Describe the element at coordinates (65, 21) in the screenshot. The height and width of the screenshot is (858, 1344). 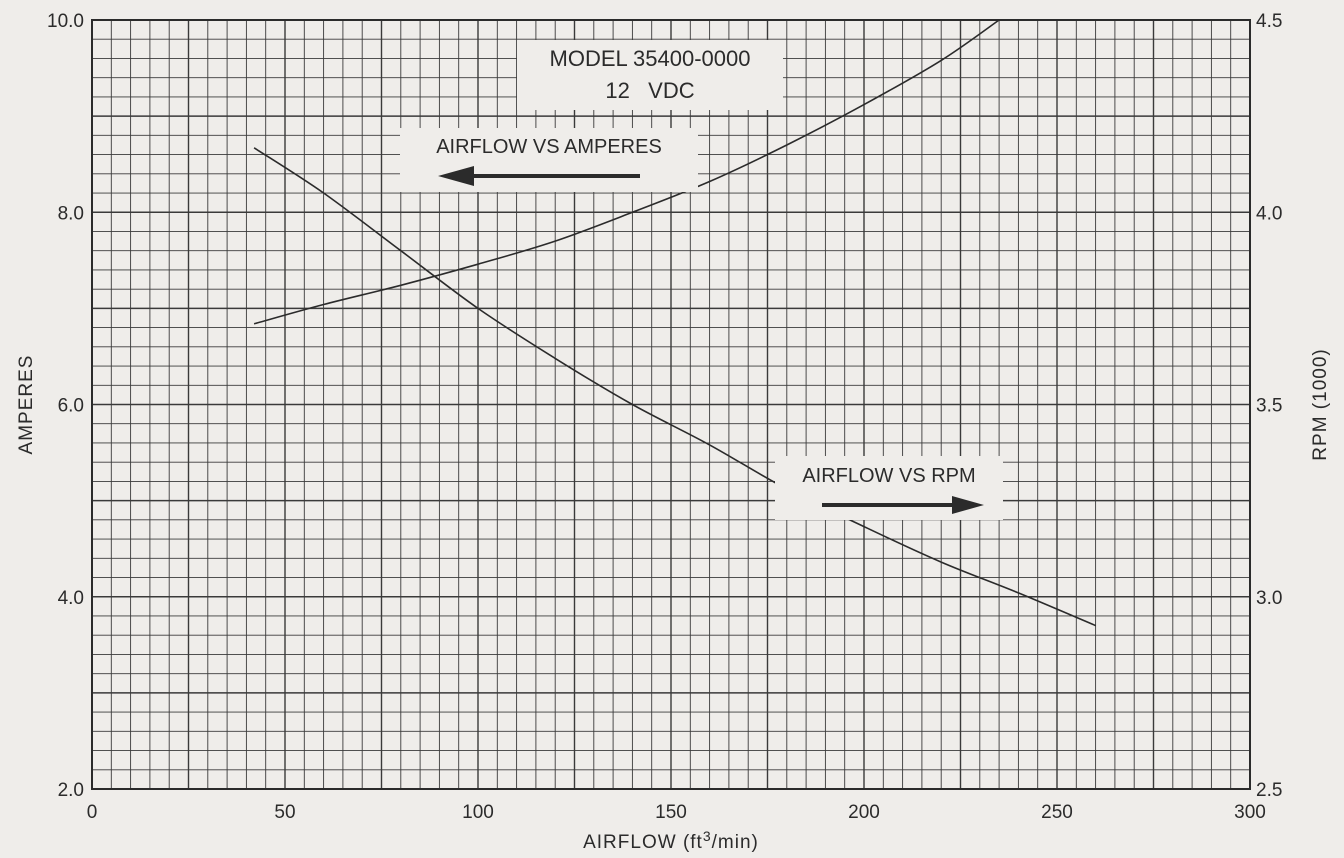
I see `left-tick-label: 10.0` at that location.